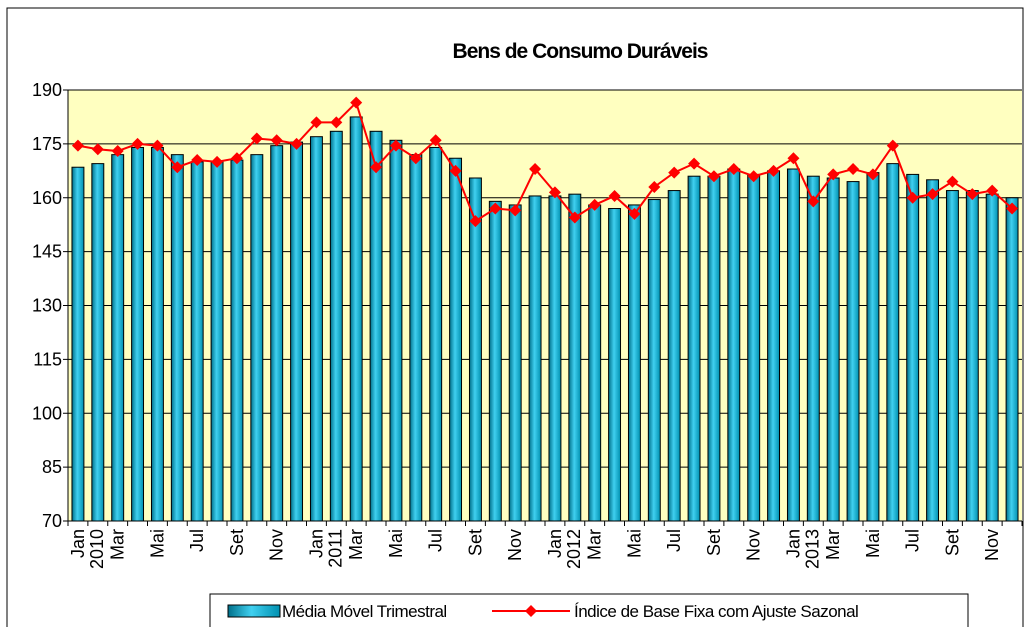 This screenshot has width=1027, height=632. I want to click on x-tick-label: Jan2011, so click(325, 548).